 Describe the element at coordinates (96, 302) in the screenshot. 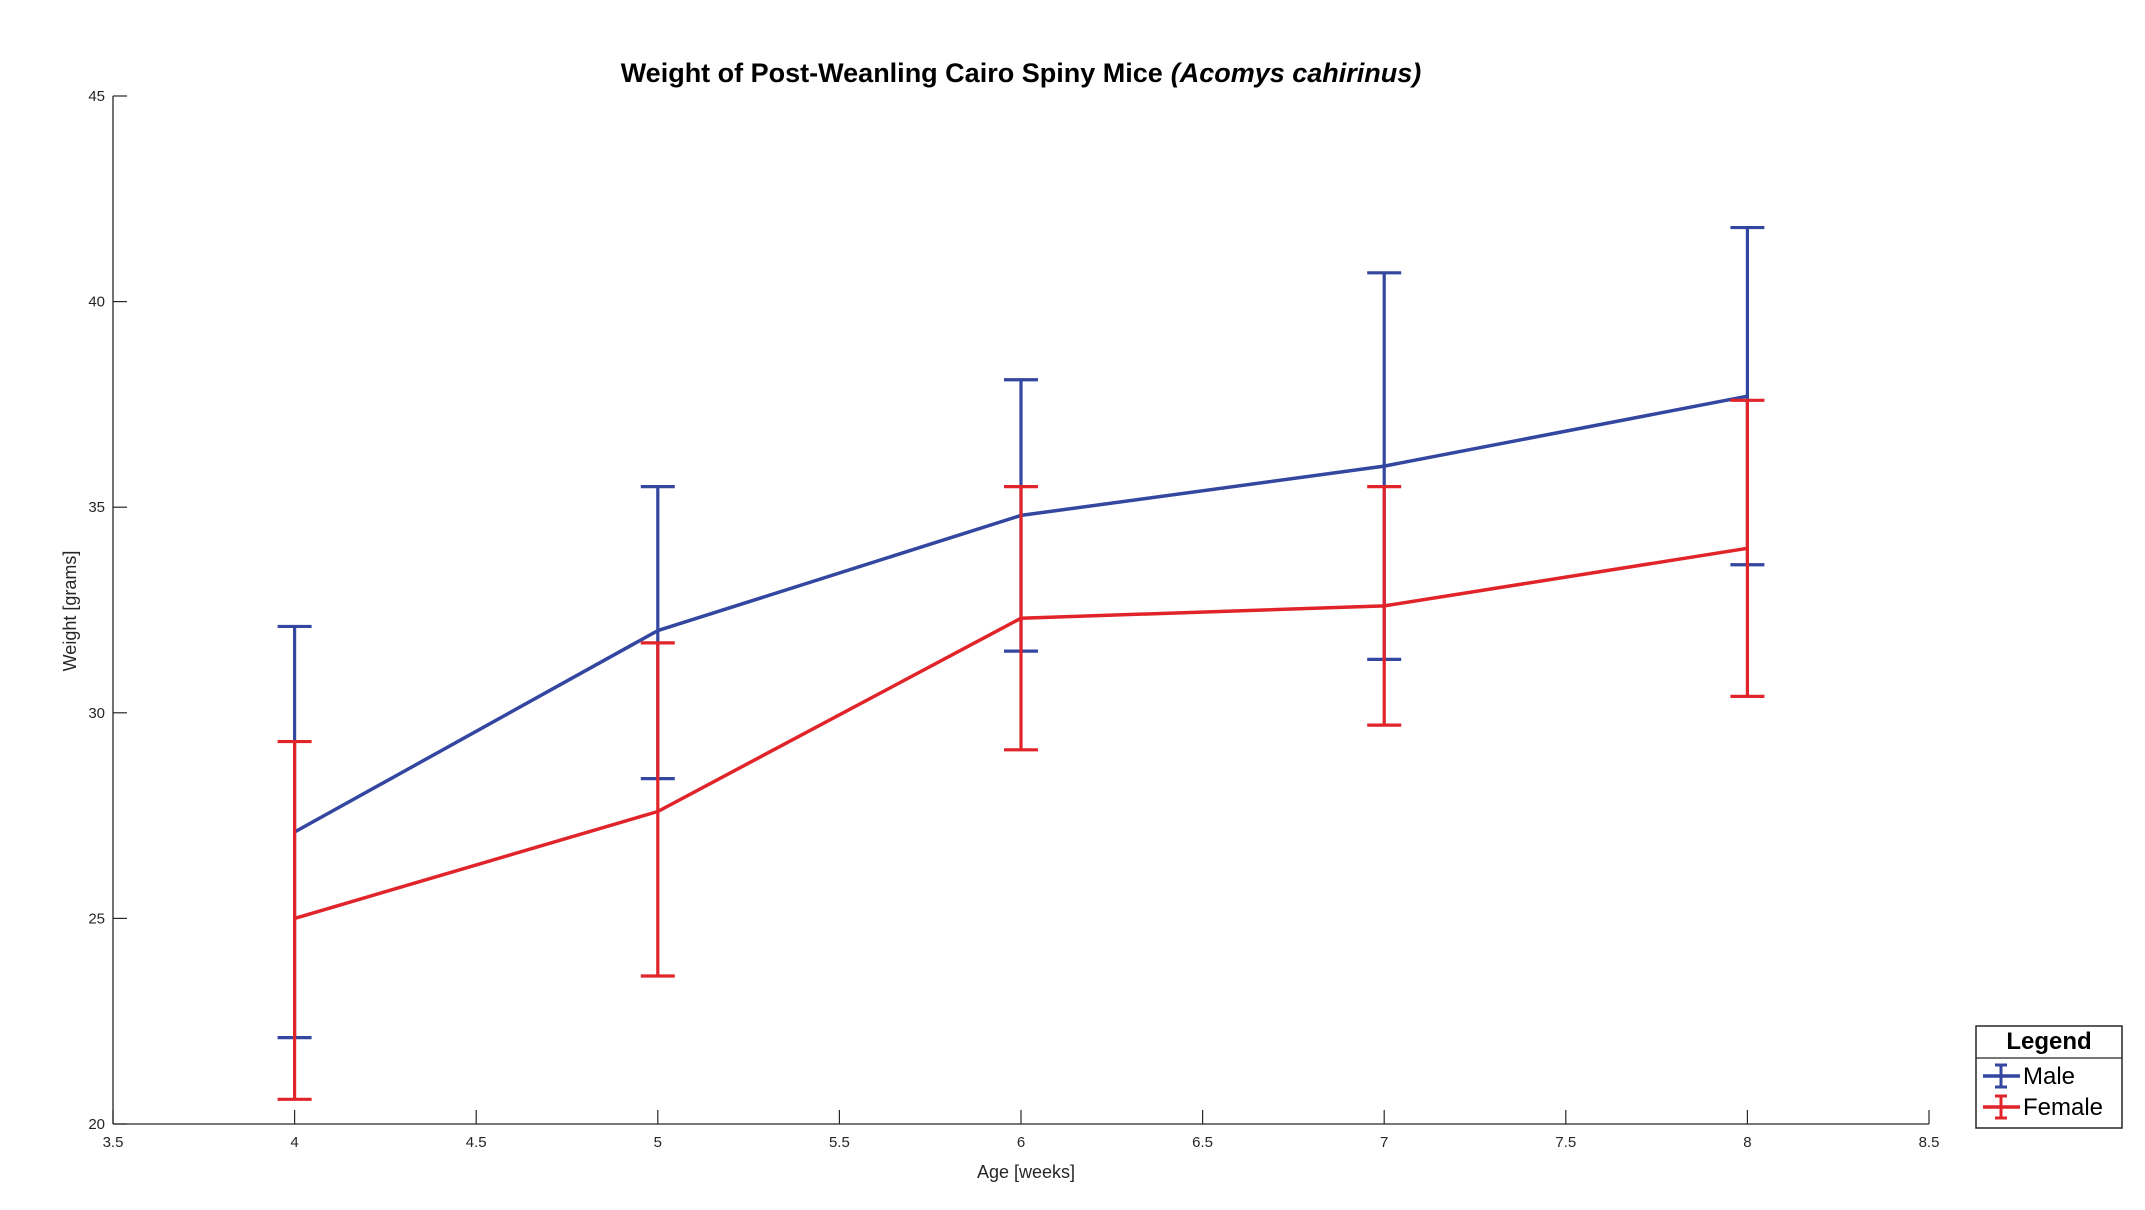

I see `y-tick-label: 40` at that location.